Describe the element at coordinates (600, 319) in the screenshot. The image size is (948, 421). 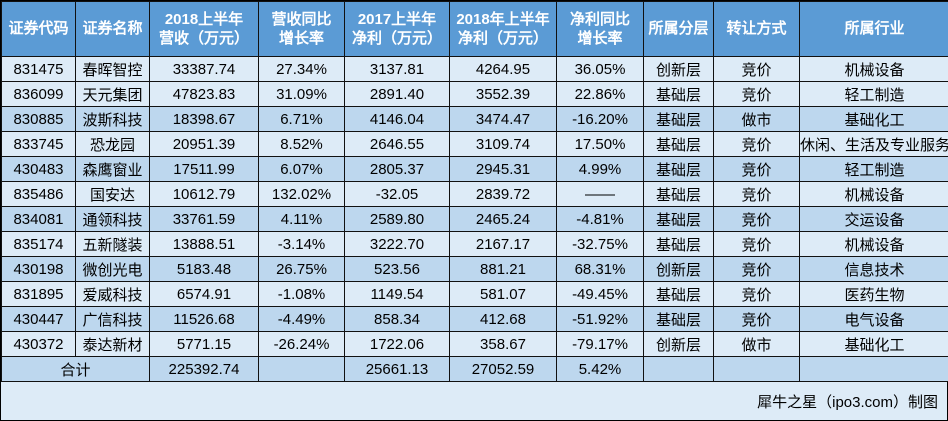
I see `table-cell: -51.92%` at that location.